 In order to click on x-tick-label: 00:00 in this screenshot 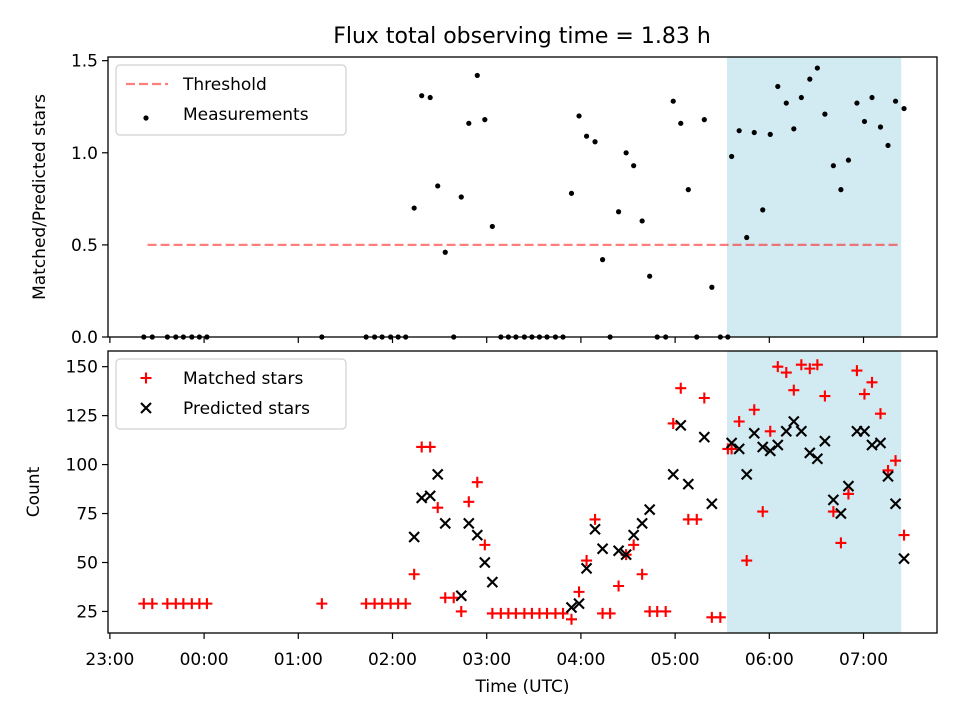, I will do `click(204, 660)`.